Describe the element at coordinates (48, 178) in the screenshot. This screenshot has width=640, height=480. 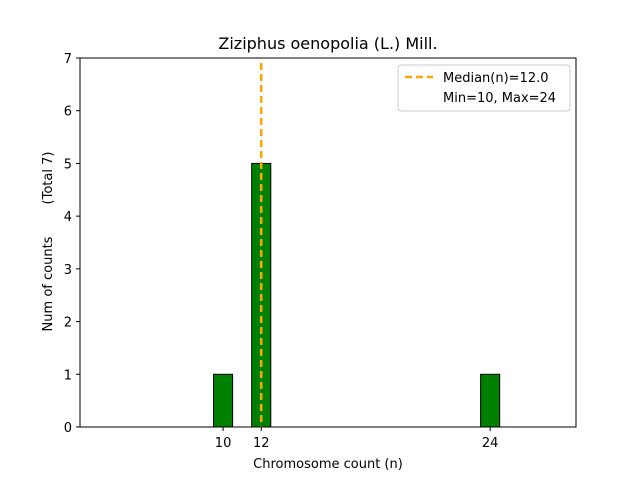
I see `y-axis-total-label: (Total 7)` at that location.